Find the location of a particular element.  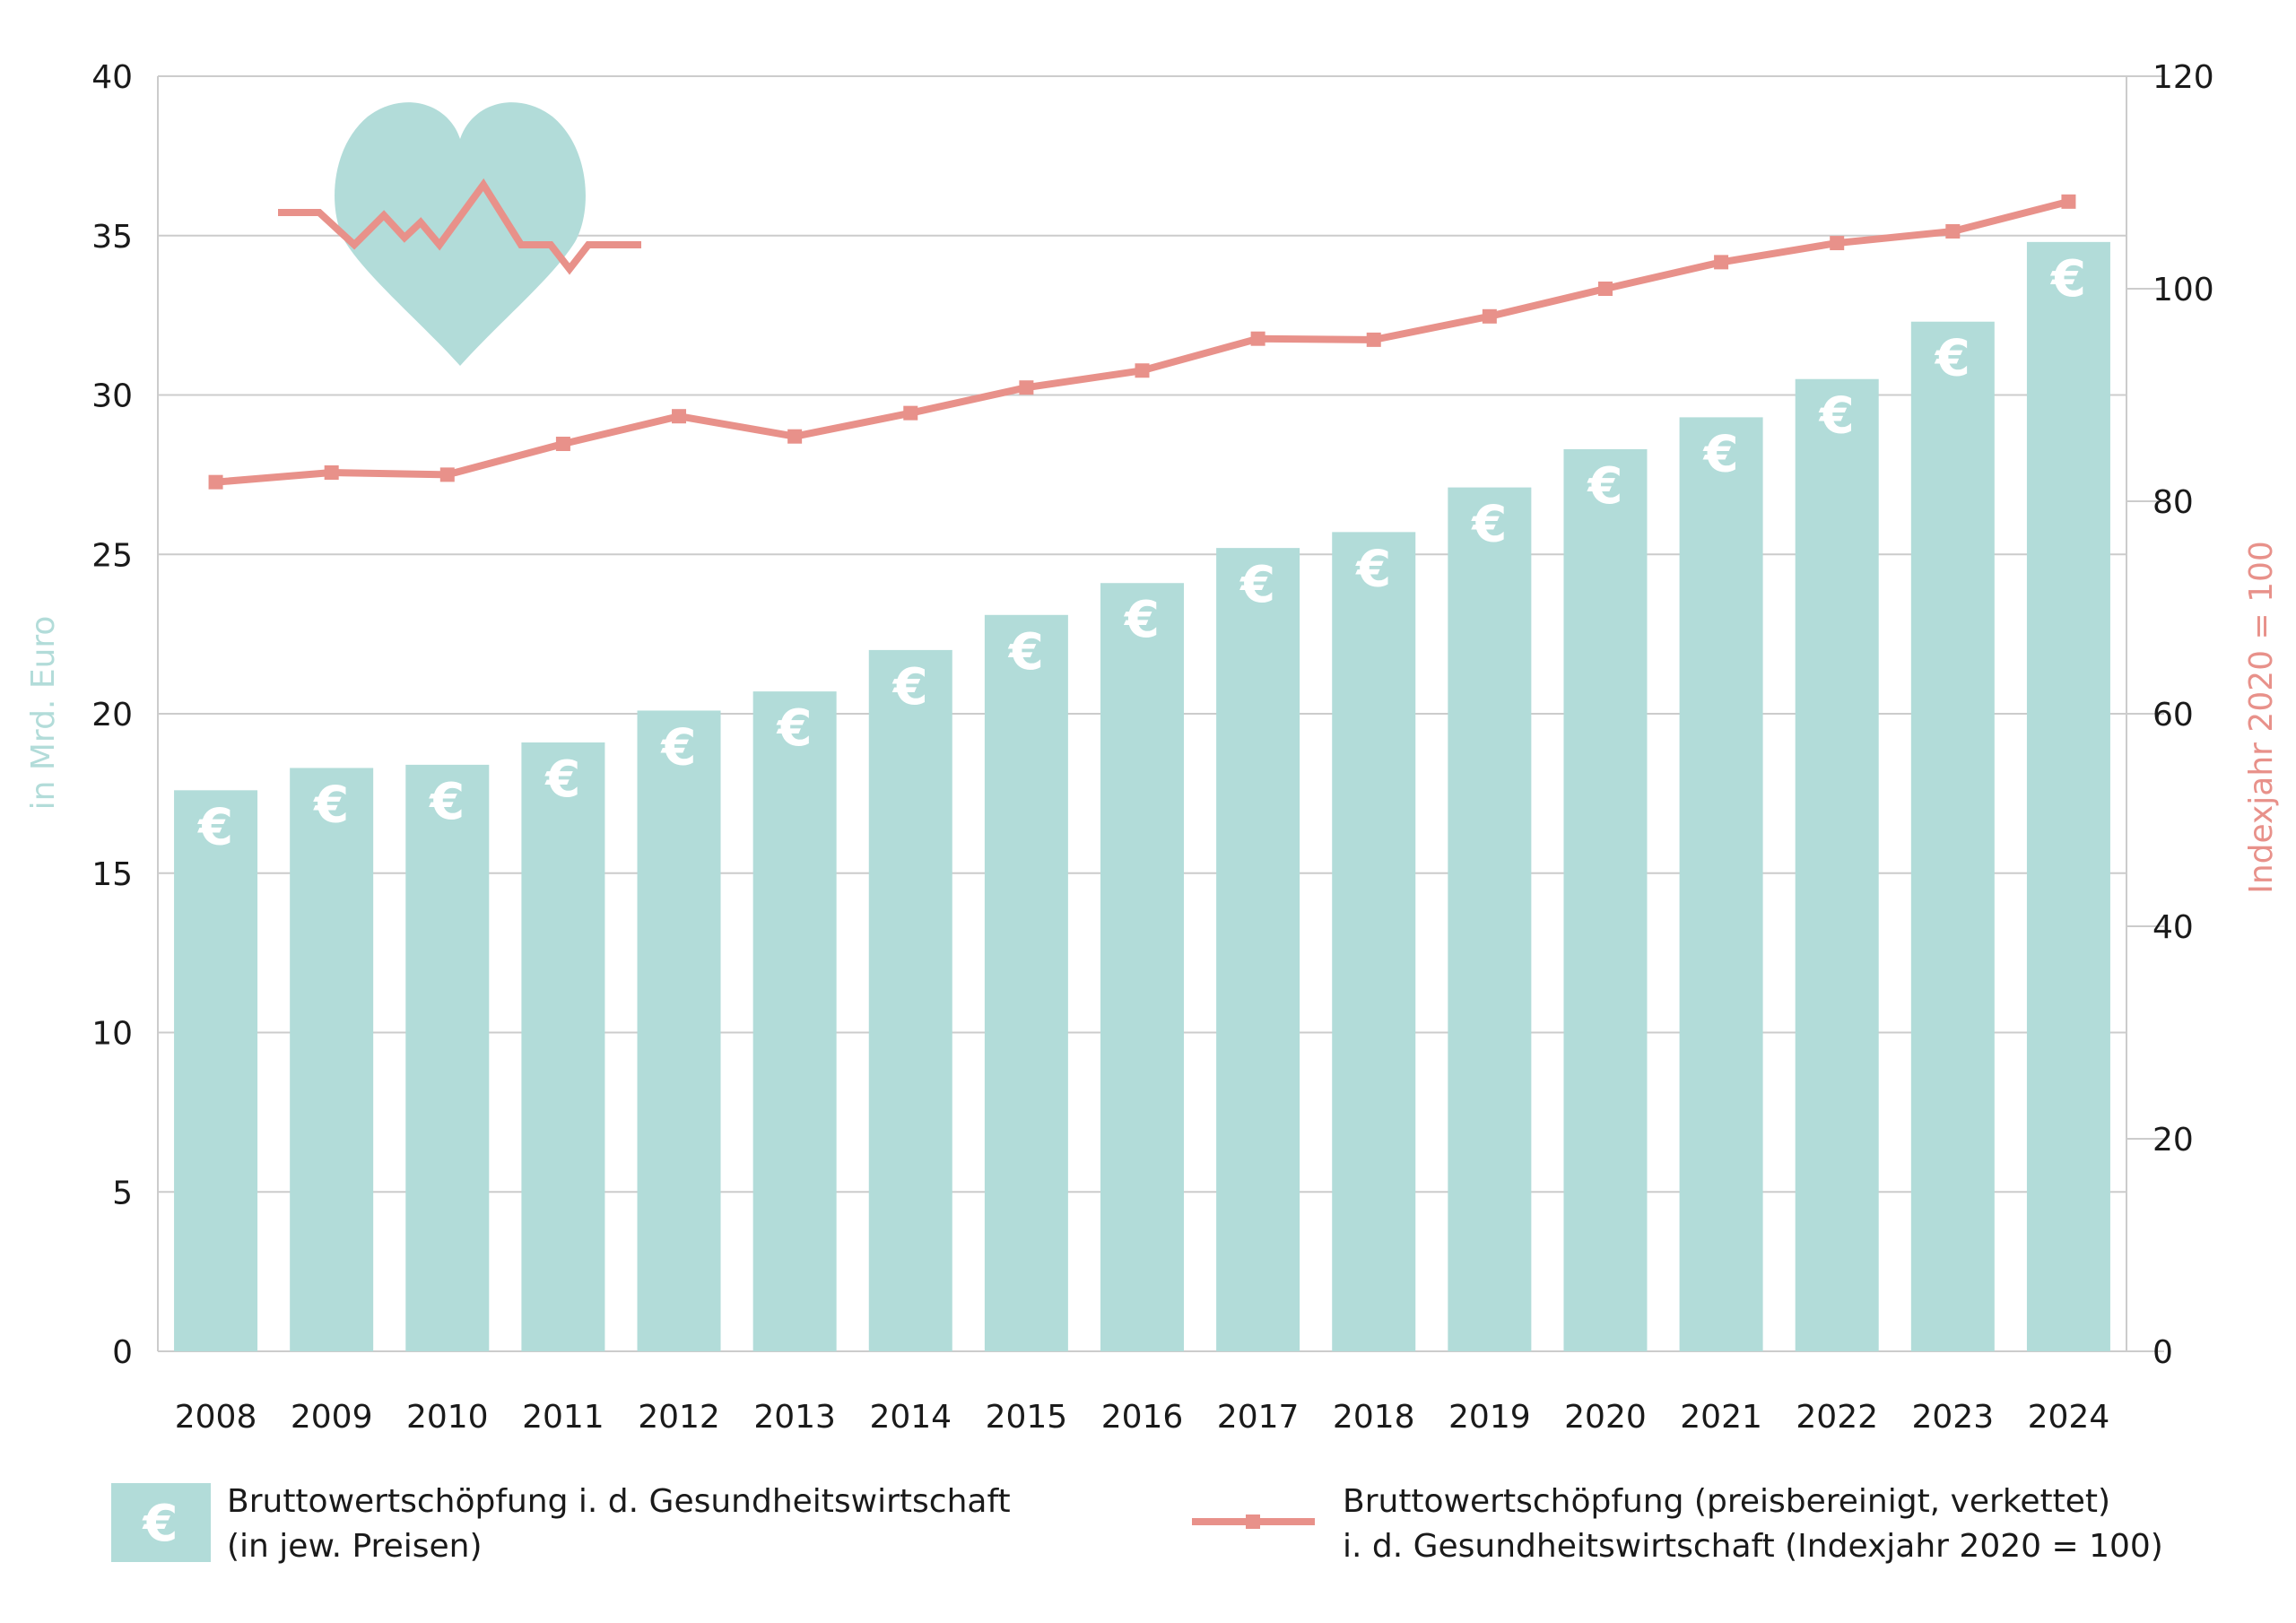

x-tick-label: 2018 is located at coordinates (1374, 1417).